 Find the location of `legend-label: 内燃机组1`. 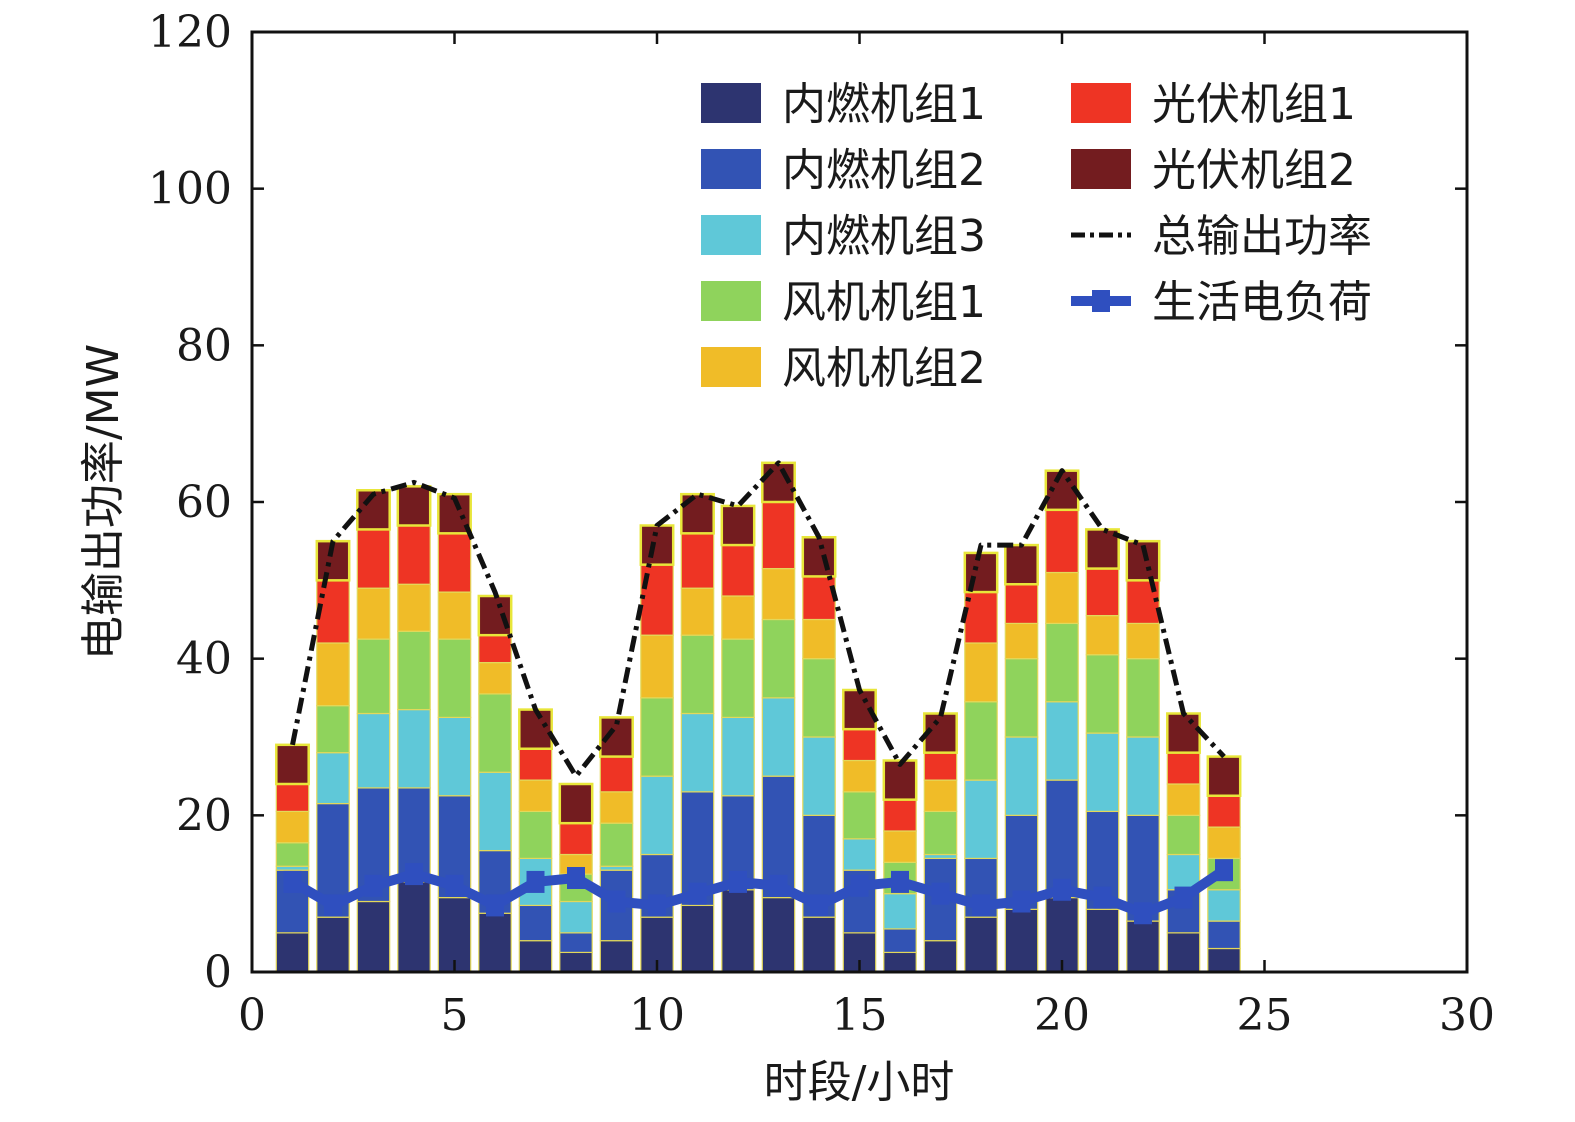

legend-label: 内燃机组1 is located at coordinates (884, 104).